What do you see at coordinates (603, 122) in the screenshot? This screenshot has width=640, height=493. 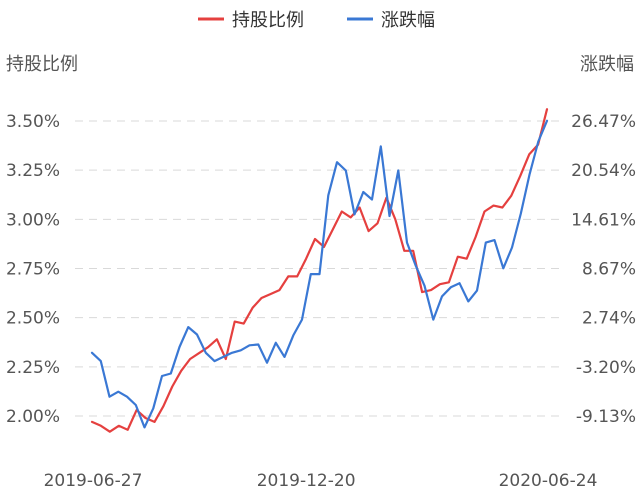 I see `y-right-tick-label: 26.47%` at bounding box center [603, 122].